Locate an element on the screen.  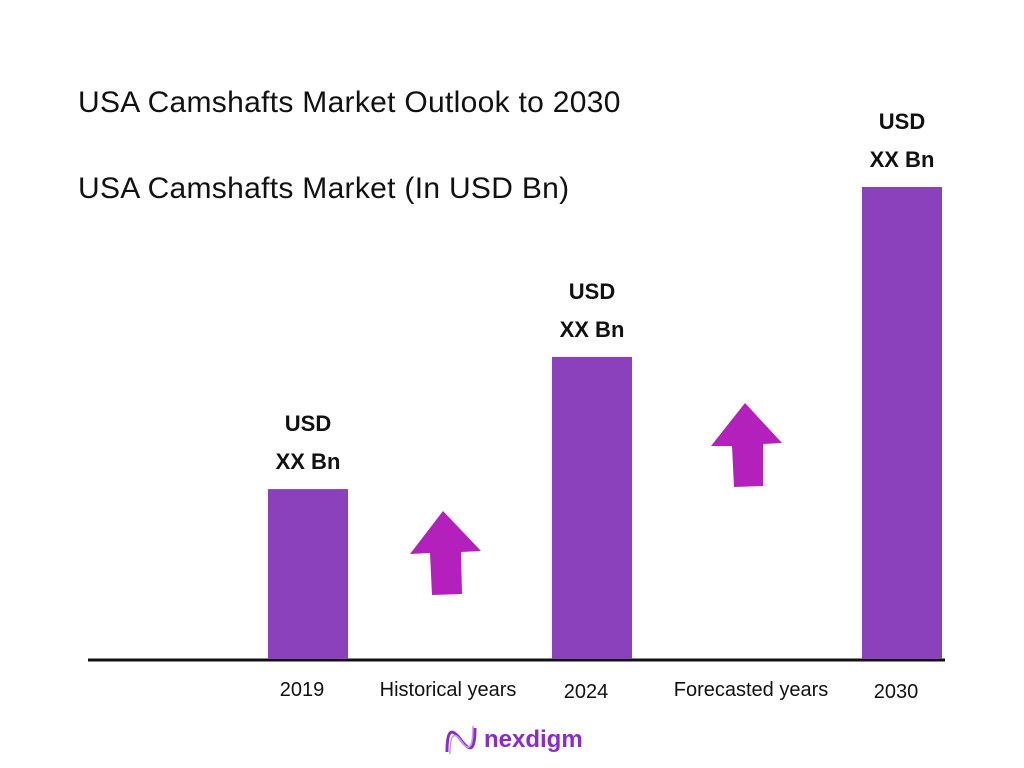
bar-2030 is located at coordinates (902, 423).